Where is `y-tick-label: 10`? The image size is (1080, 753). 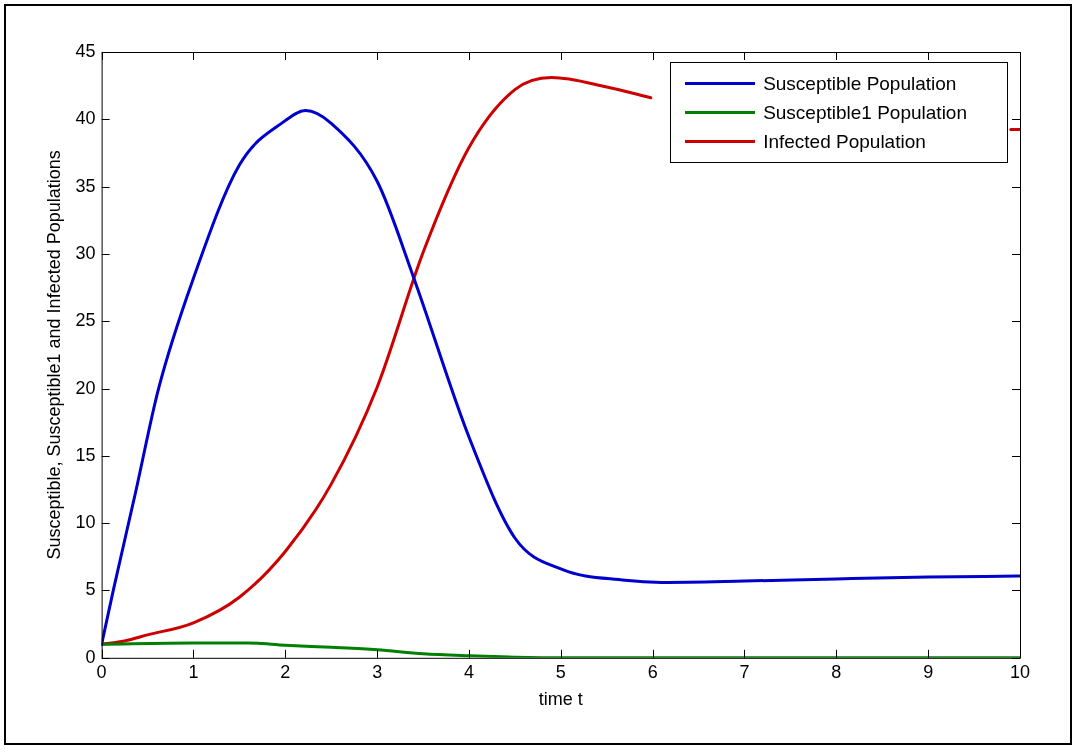 y-tick-label: 10 is located at coordinates (85, 522).